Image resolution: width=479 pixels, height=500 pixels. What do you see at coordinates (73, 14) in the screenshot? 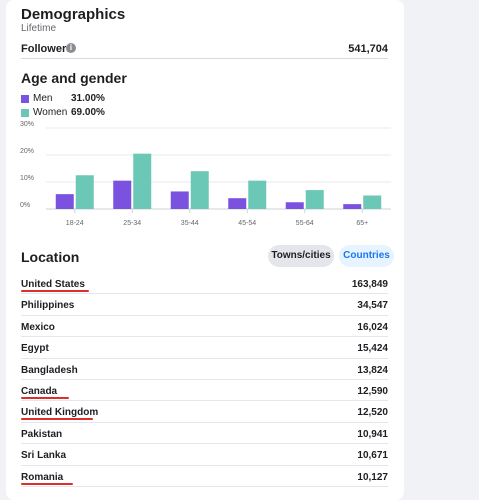
I see `demographics-title: Demographics` at bounding box center [73, 14].